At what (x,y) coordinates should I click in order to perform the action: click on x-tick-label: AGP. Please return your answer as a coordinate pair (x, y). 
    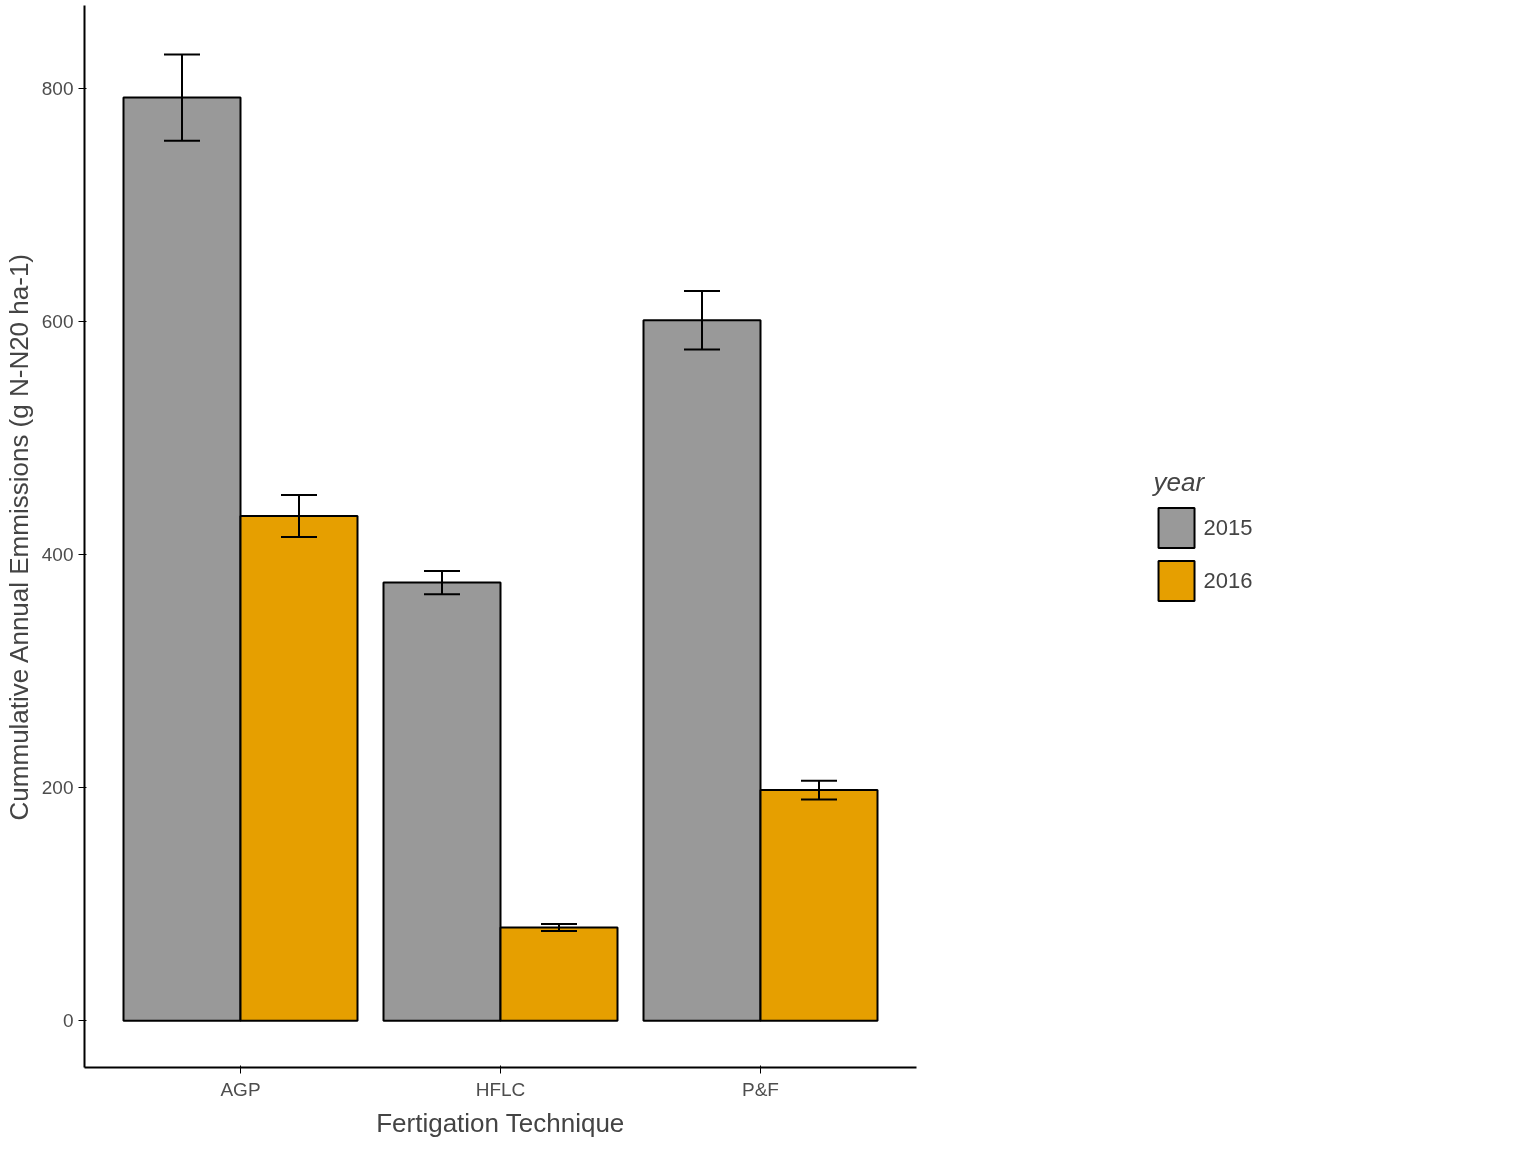
    Looking at the image, I should click on (240, 1089).